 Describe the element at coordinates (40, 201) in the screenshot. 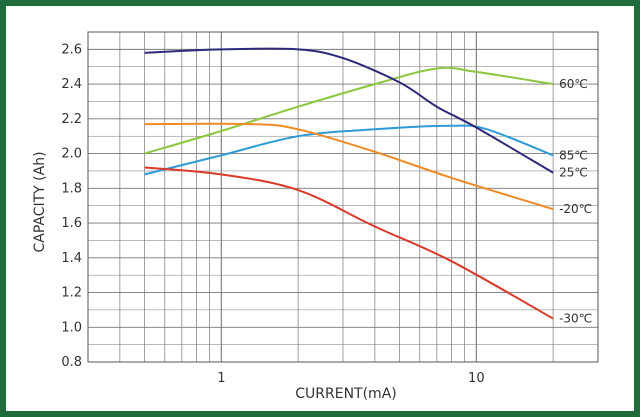

I see `y-axis-title: CAPACITY (Ah)` at that location.